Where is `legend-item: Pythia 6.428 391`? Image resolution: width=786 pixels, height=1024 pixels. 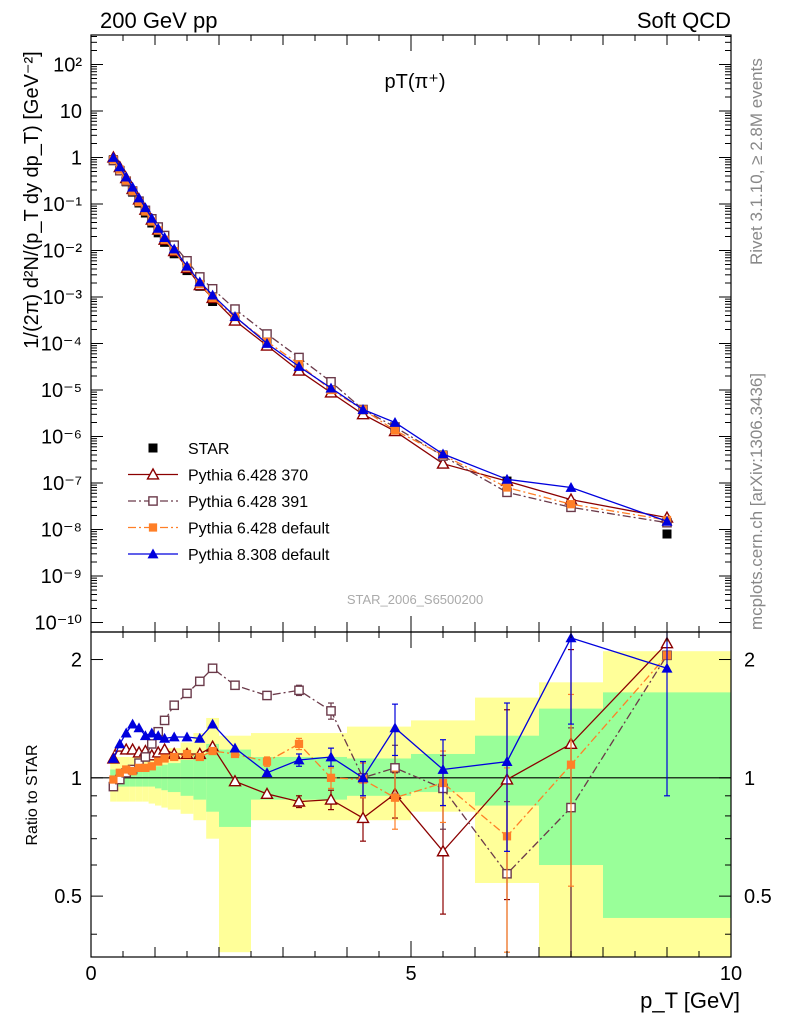
legend-item: Pythia 6.428 391 is located at coordinates (218, 502).